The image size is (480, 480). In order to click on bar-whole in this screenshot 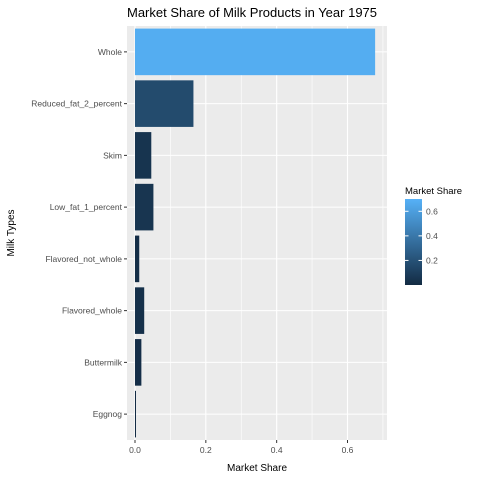, I will do `click(255, 52)`.